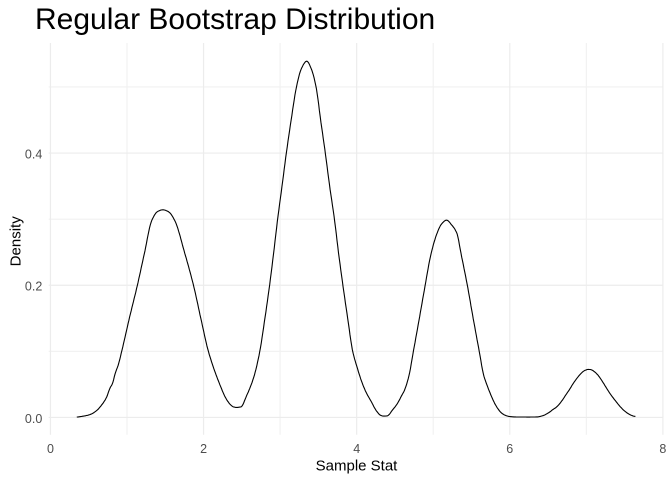 The image size is (672, 480). What do you see at coordinates (16, 241) in the screenshot?
I see `svg-text: Density` at bounding box center [16, 241].